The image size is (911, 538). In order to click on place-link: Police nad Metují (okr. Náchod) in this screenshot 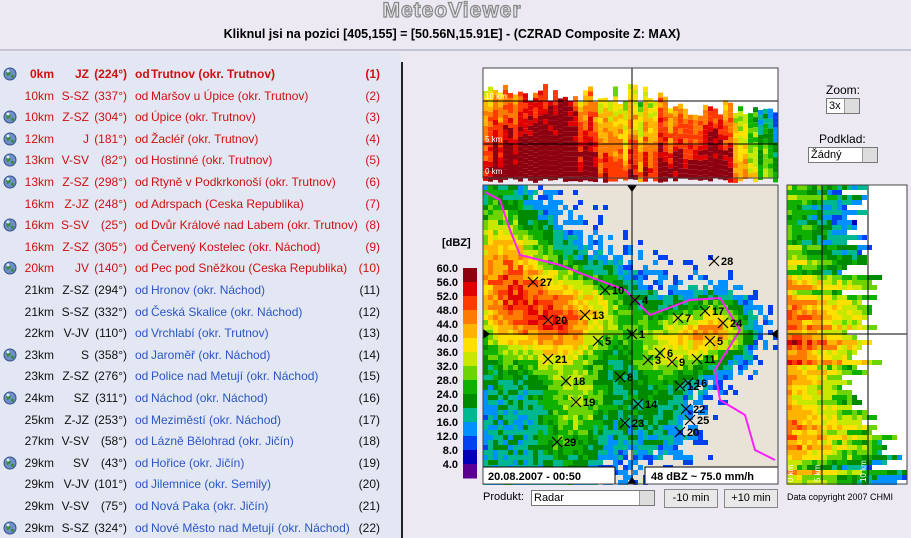, I will do `click(235, 376)`.